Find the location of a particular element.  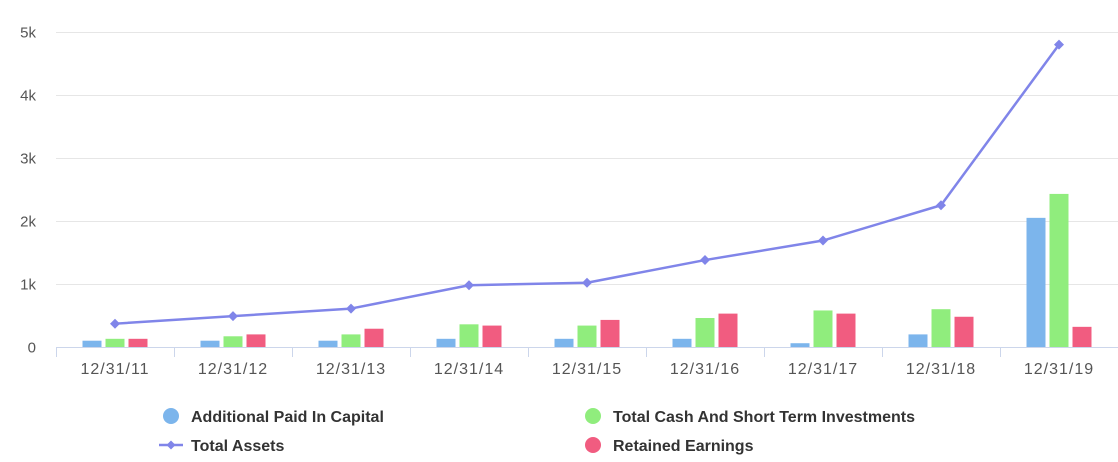

y-tick-label: 1k is located at coordinates (28, 285).